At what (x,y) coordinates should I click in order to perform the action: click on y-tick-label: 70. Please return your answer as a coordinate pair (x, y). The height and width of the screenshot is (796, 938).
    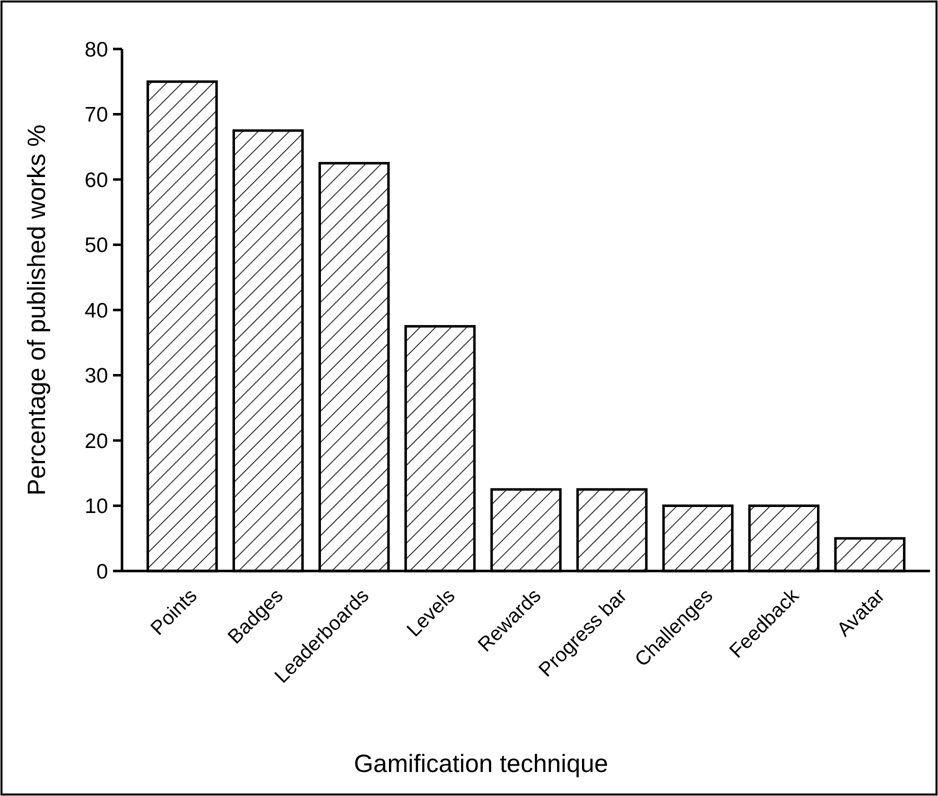
    Looking at the image, I should click on (96, 115).